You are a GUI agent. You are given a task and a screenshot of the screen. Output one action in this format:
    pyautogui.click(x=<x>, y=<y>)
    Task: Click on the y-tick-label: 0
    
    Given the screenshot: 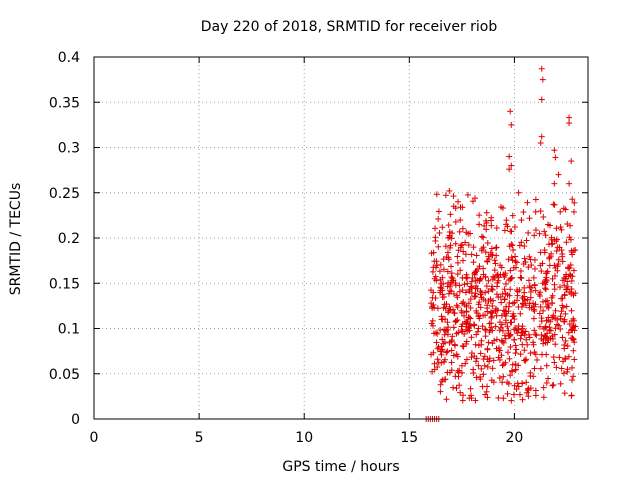 What is the action you would take?
    pyautogui.click(x=75, y=420)
    